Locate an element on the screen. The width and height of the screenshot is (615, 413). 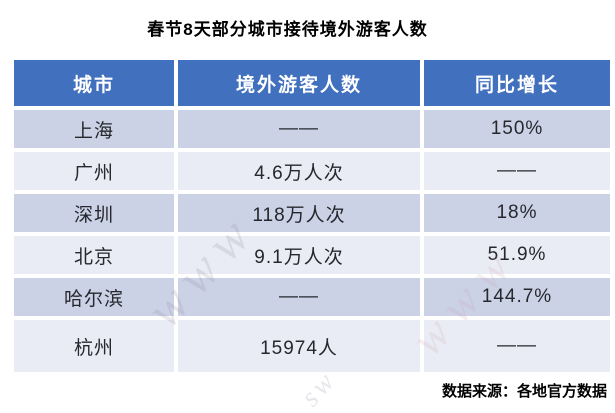
table-row-beijing: 北京 9.1万人次 51.9% is located at coordinates (312, 255).